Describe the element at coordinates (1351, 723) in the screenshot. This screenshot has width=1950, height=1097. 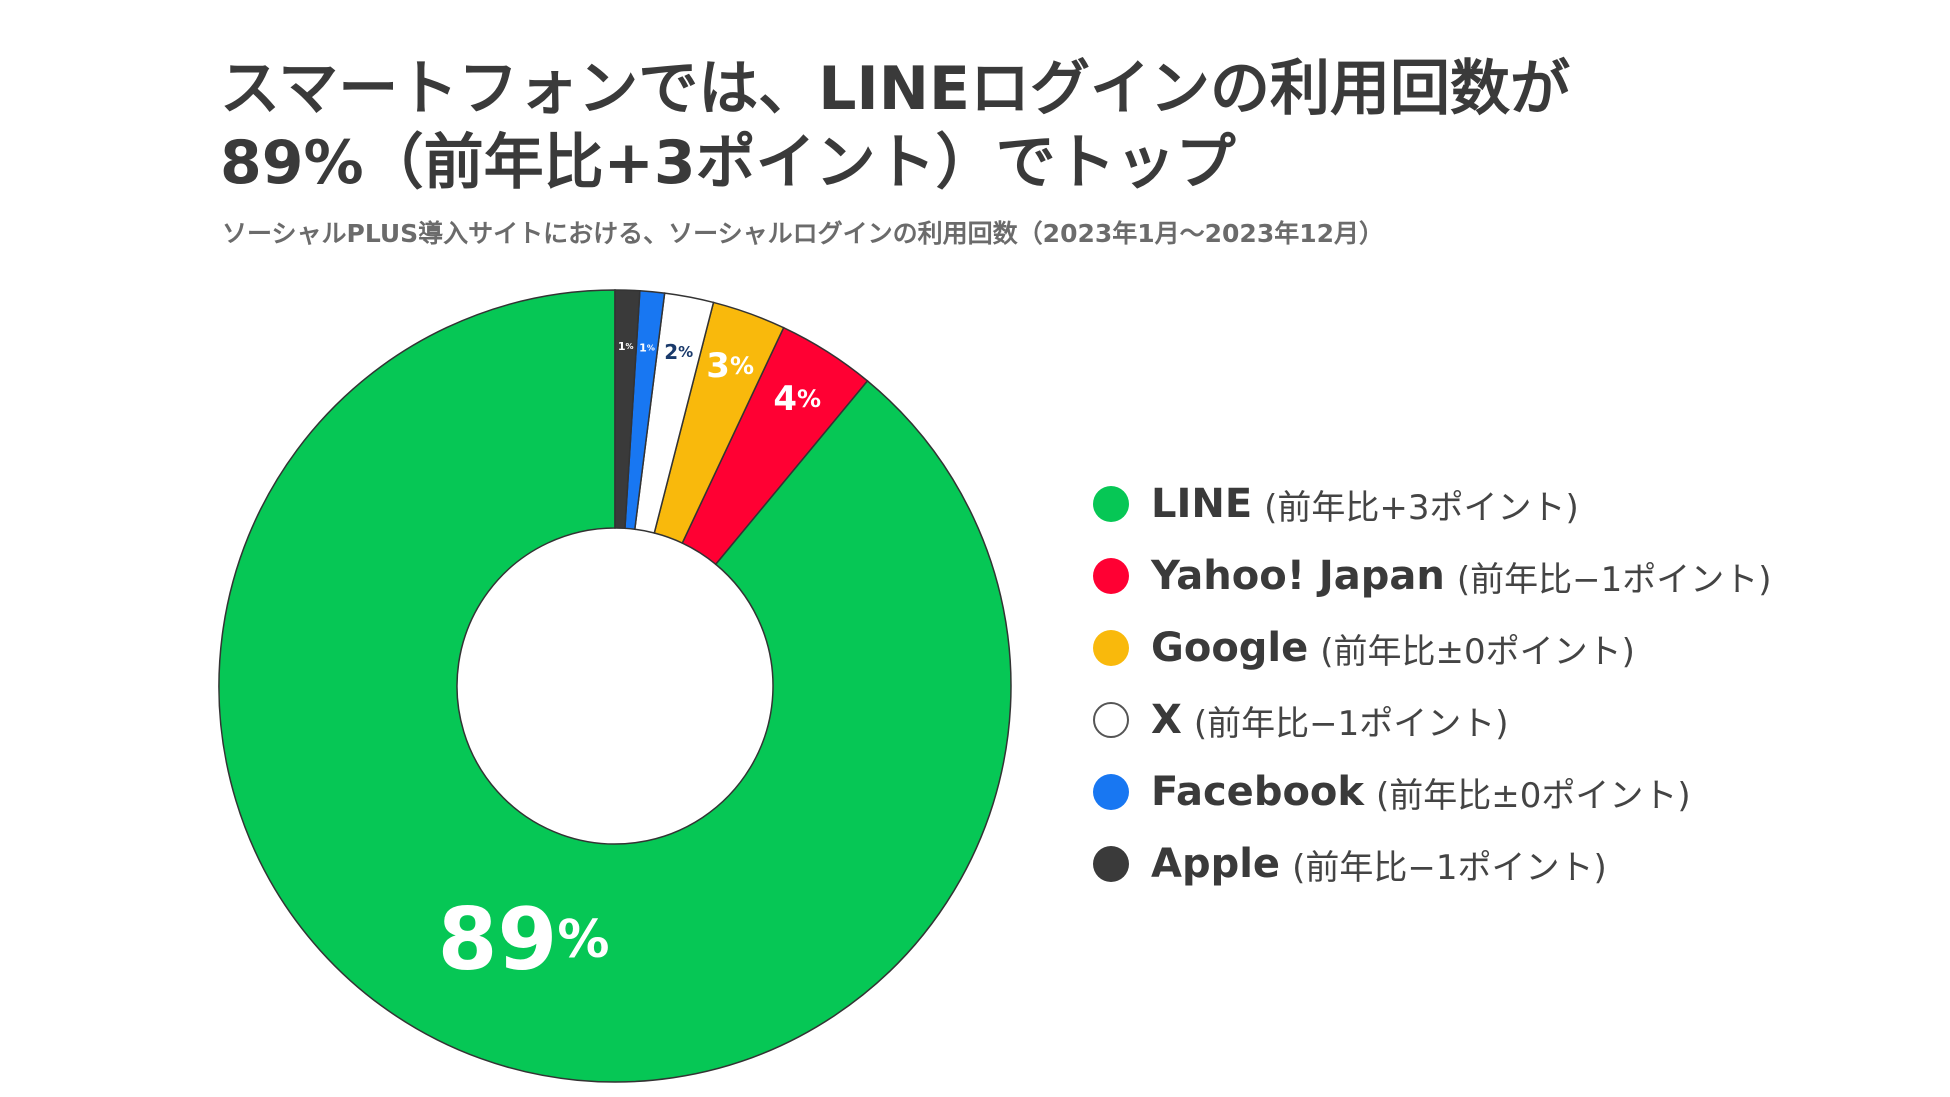
I see `legend-note-x: (前年比−1ポイント)` at that location.